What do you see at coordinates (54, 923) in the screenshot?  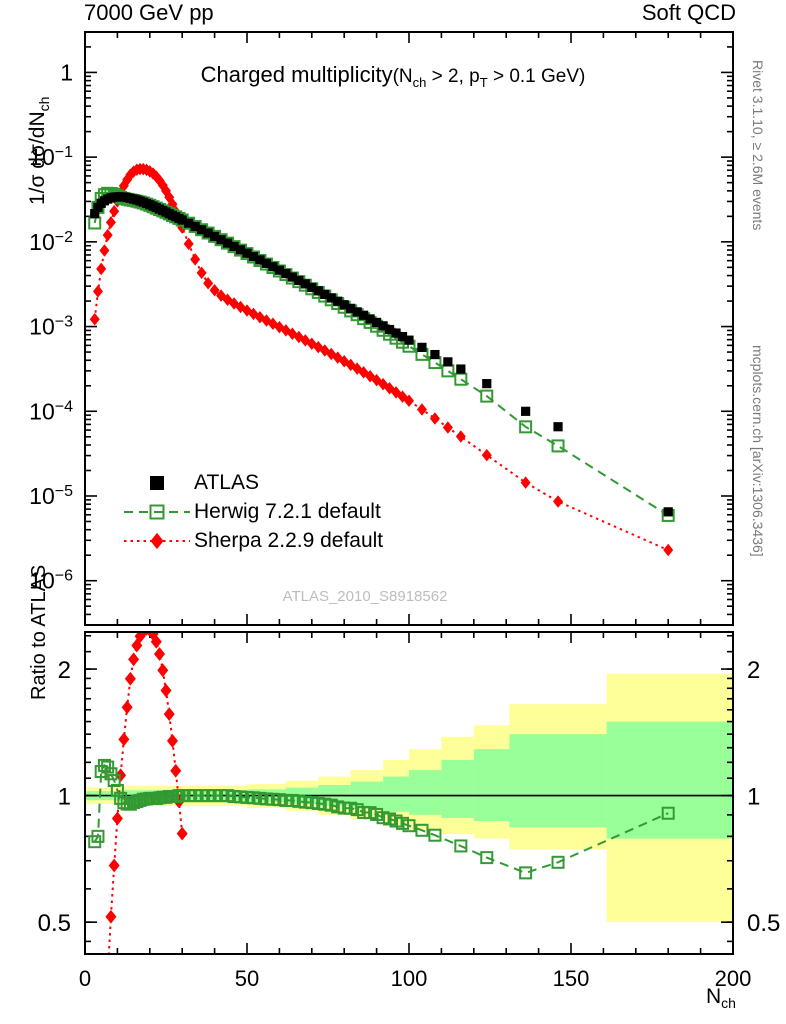 I see `ratio-y-tick-label: 0.5` at bounding box center [54, 923].